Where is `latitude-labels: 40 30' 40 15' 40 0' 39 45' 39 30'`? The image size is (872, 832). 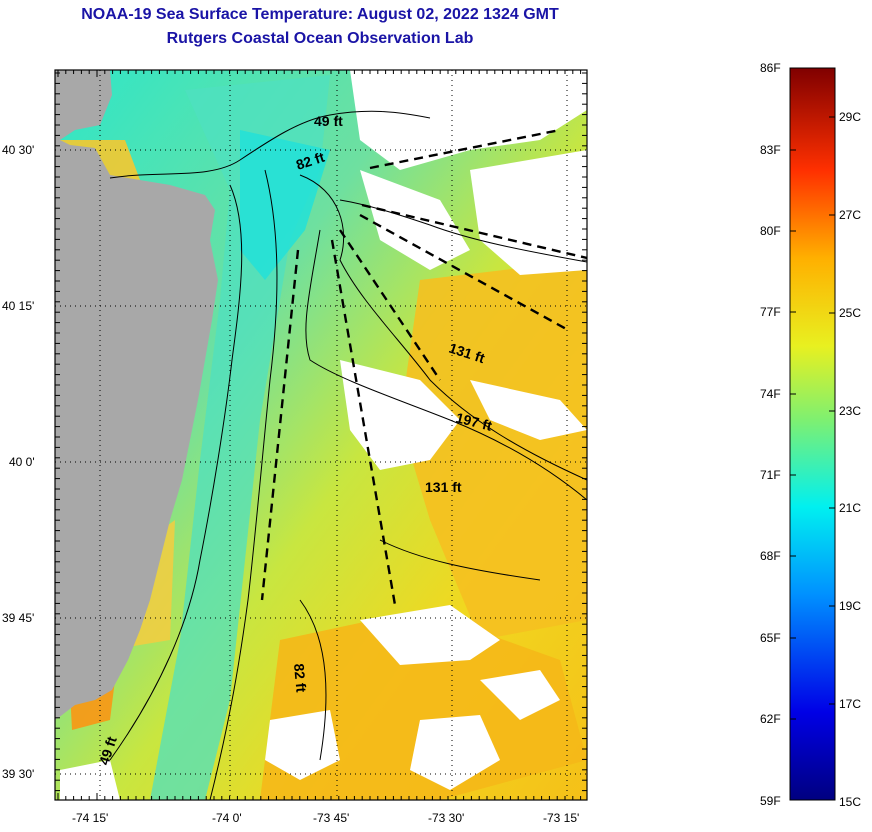 latitude-labels: 40 30' 40 15' 40 0' 39 45' 39 30' is located at coordinates (18, 462).